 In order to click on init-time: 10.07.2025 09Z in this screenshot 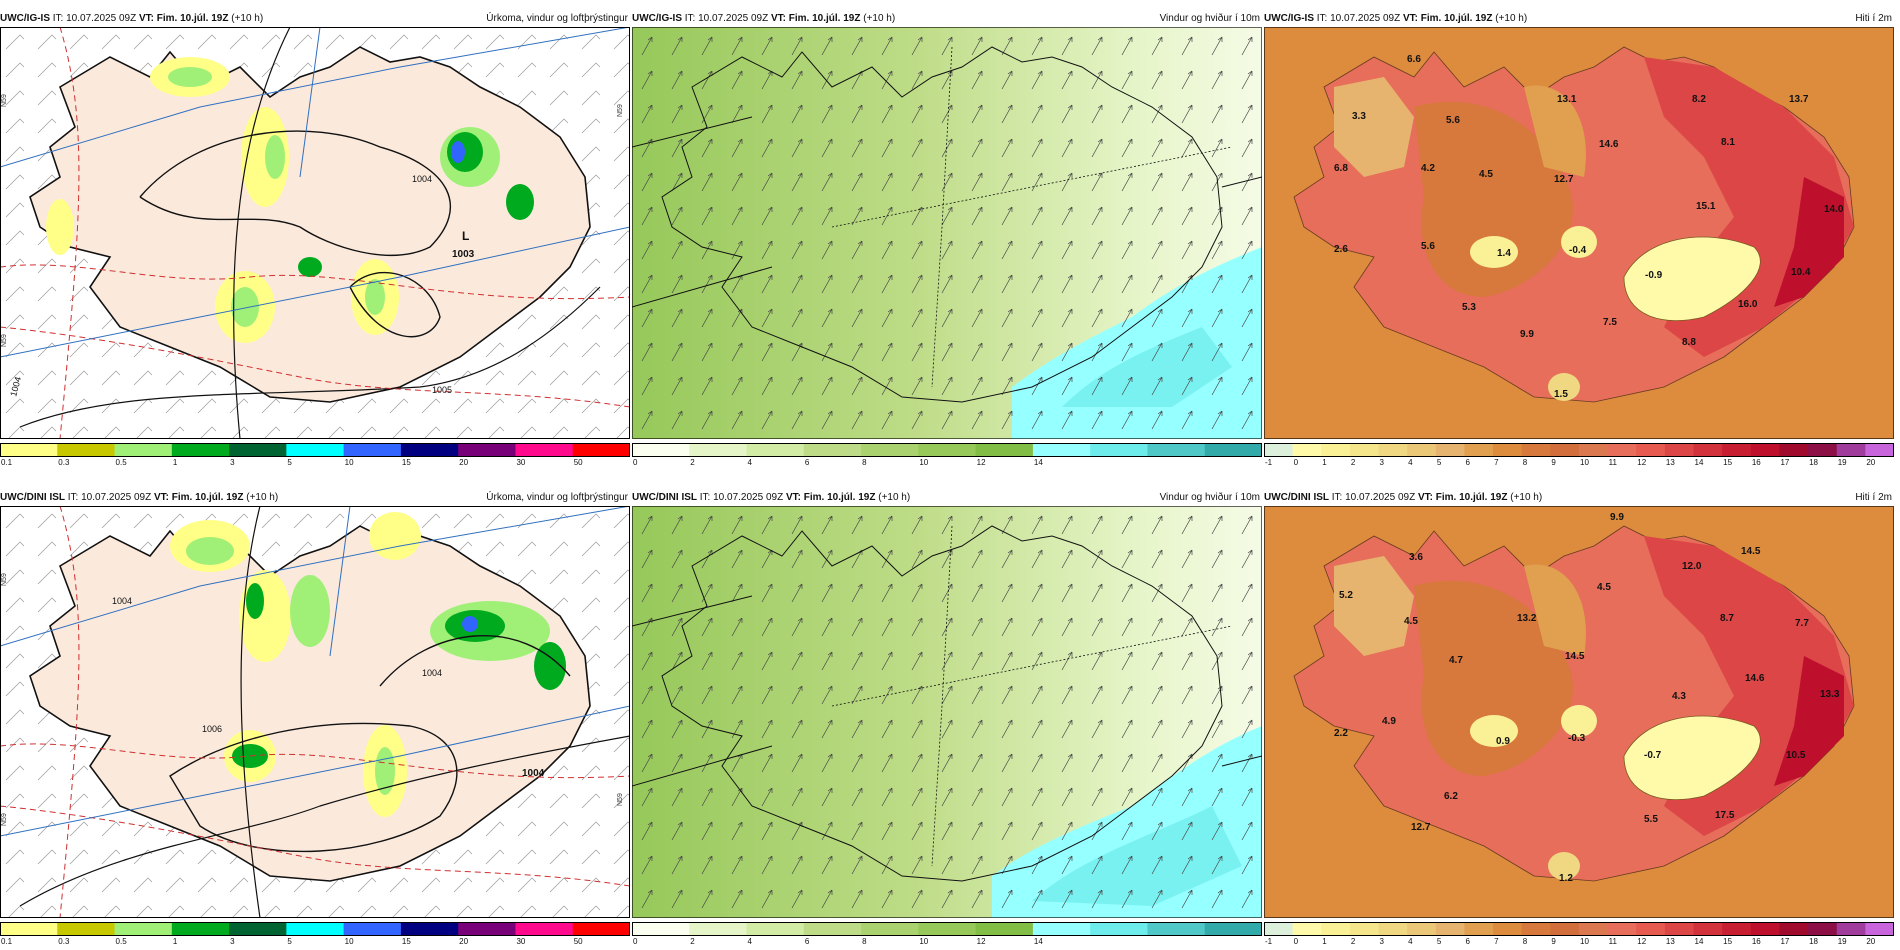, I will do `click(116, 497)`.